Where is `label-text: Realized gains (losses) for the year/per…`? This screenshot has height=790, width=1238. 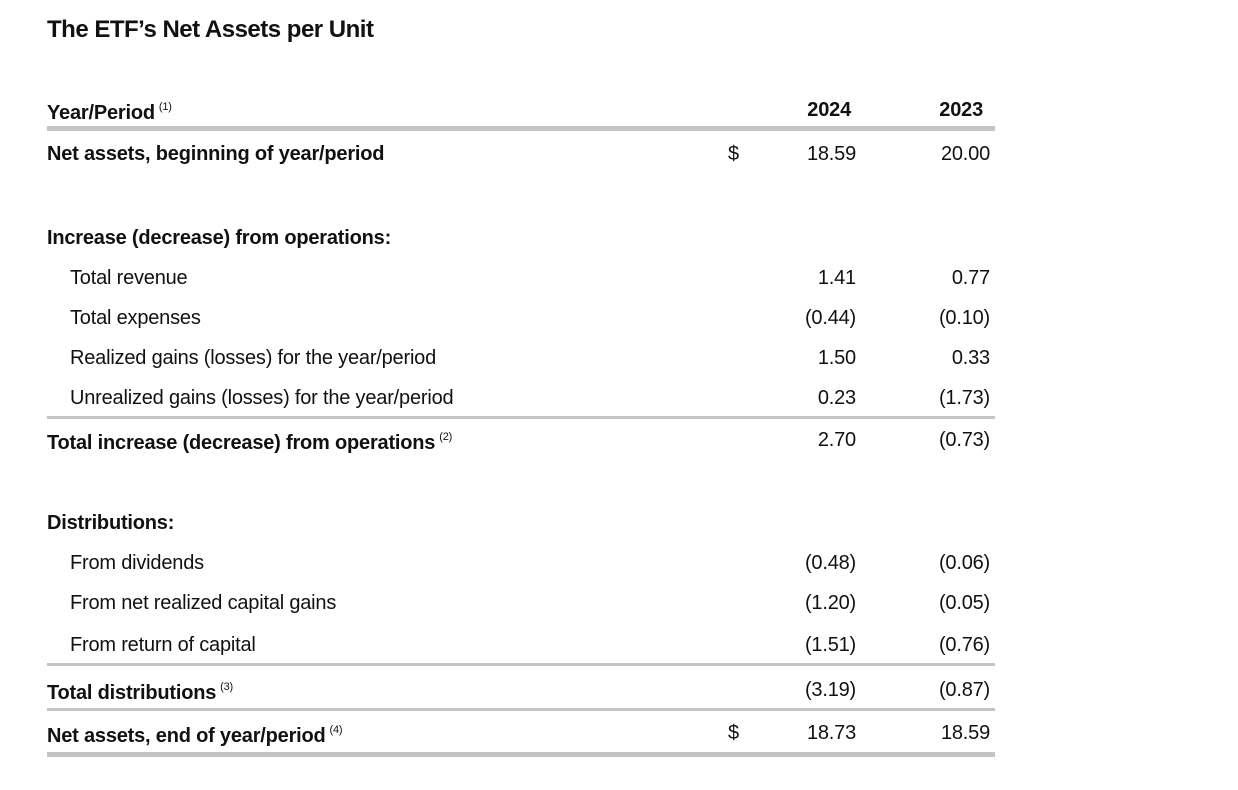 label-text: Realized gains (losses) for the year/per… is located at coordinates (253, 358).